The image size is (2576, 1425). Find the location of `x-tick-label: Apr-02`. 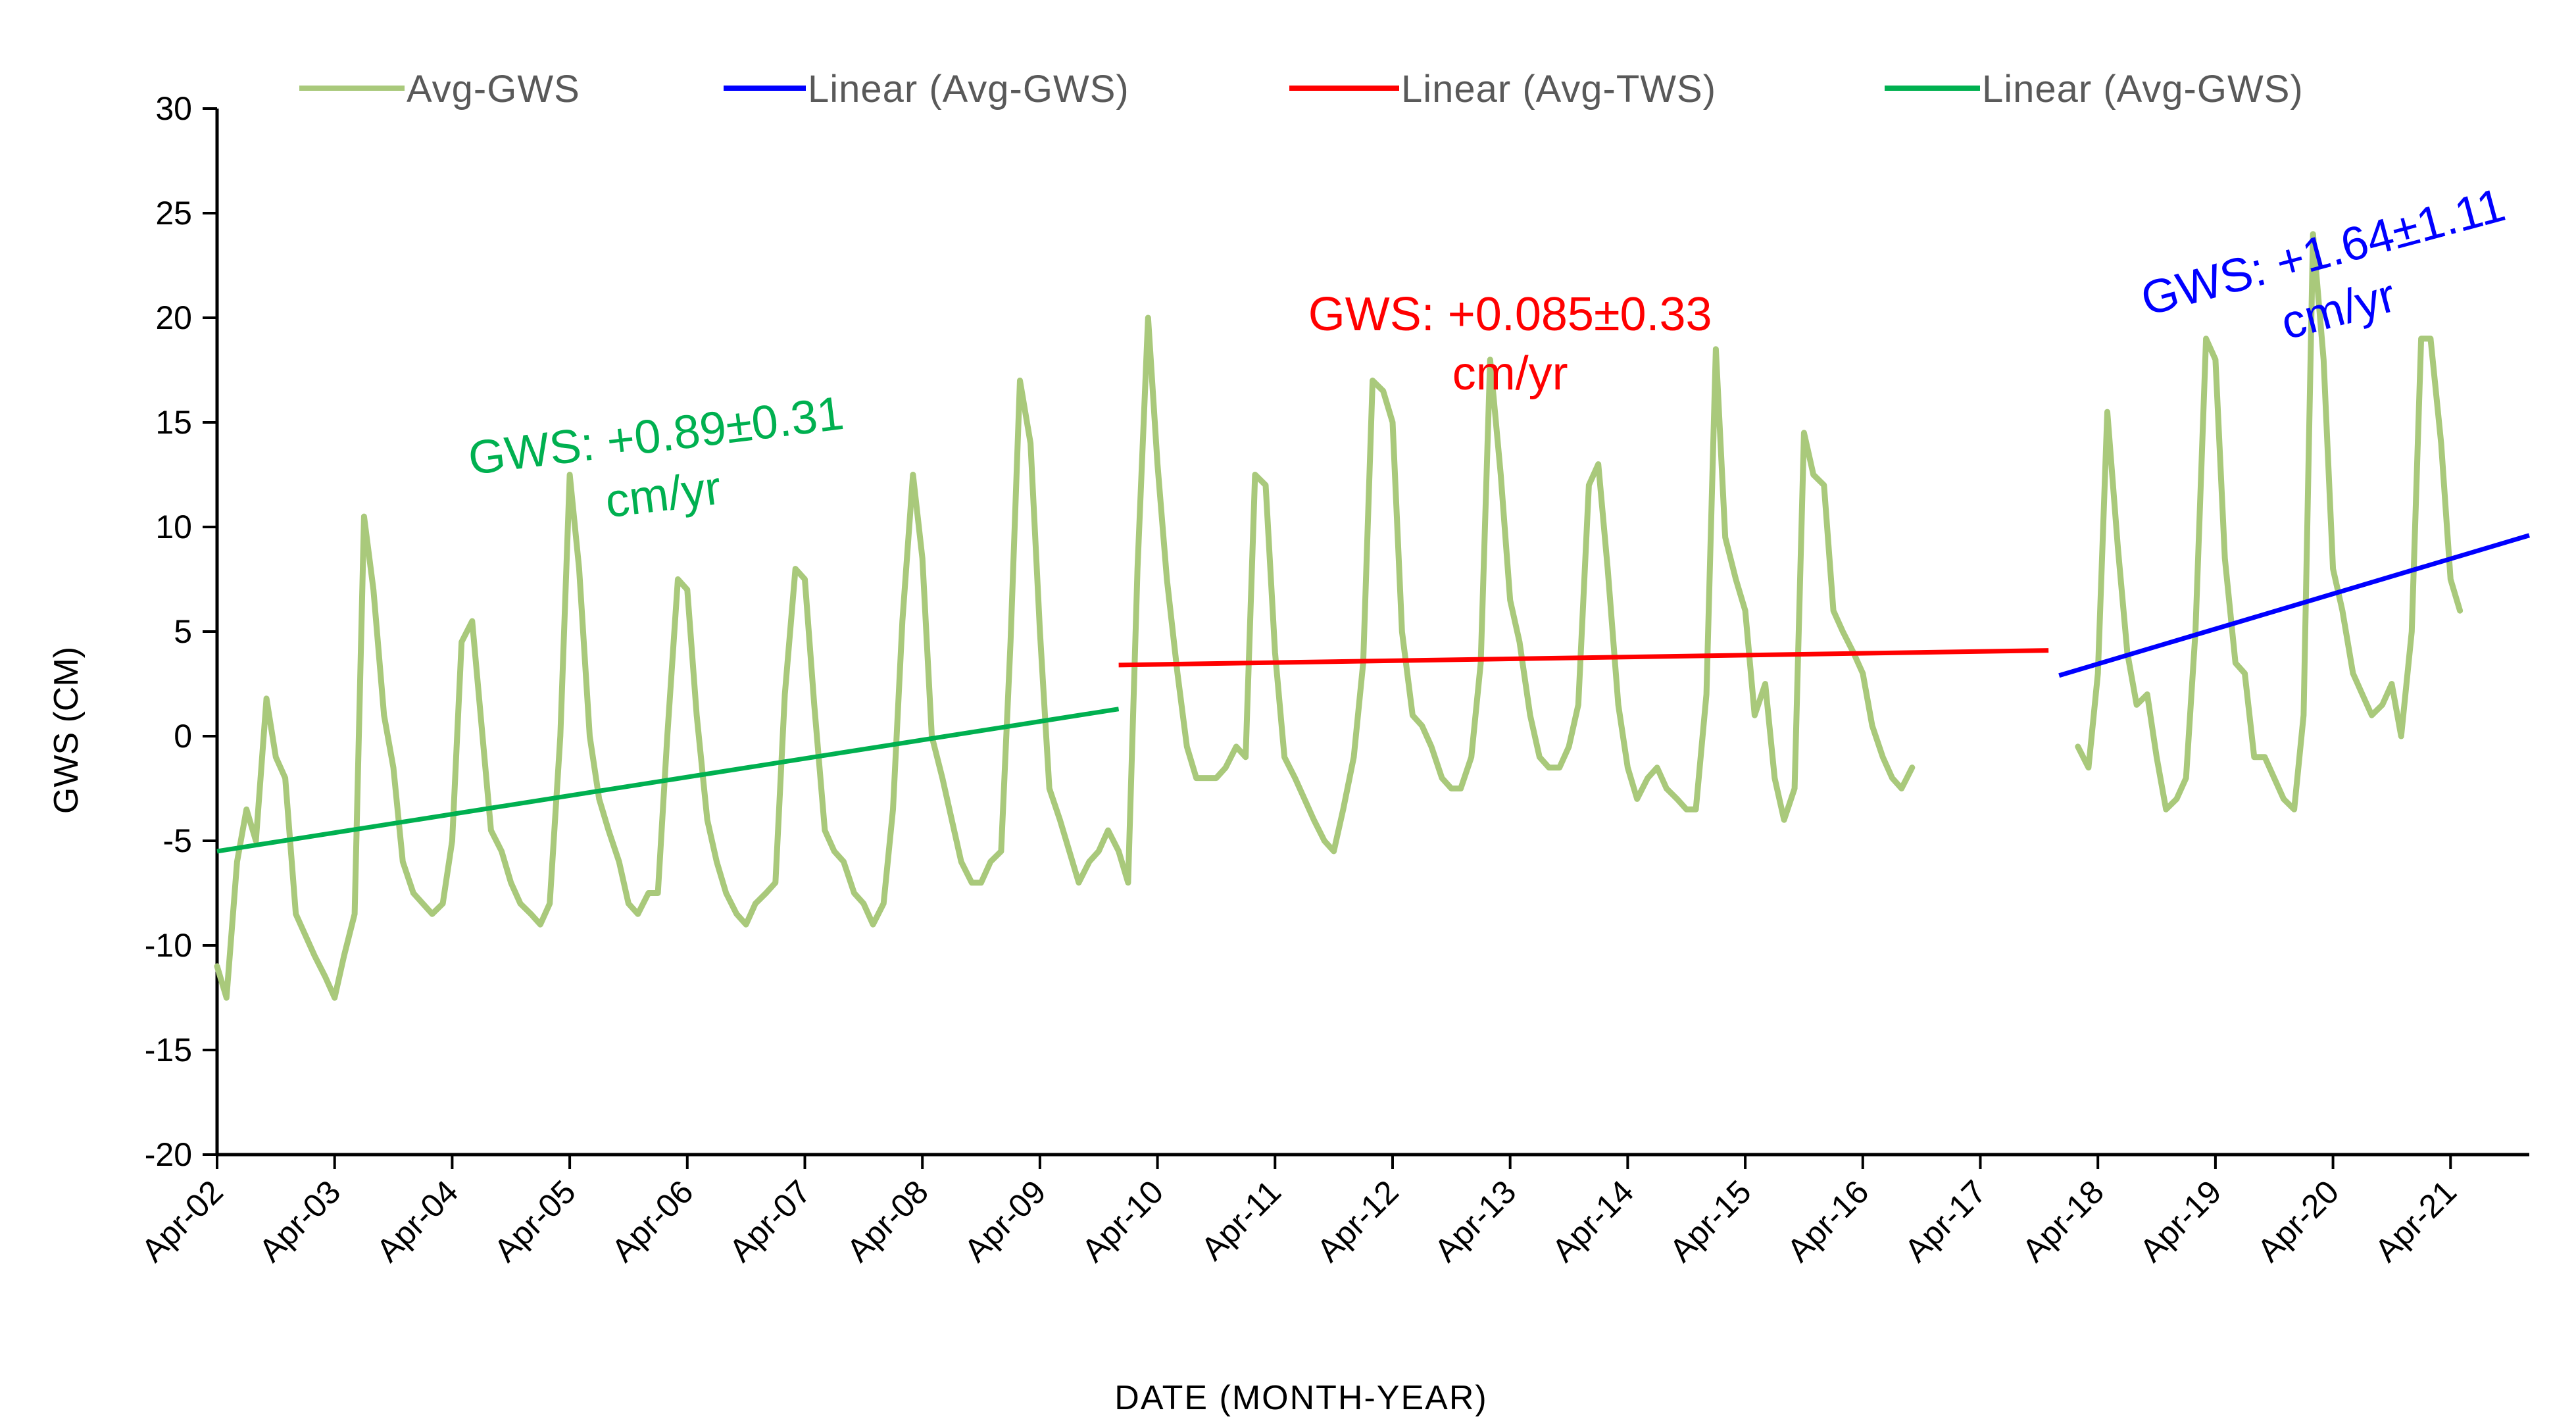

x-tick-label: Apr-02 is located at coordinates (182, 1221).